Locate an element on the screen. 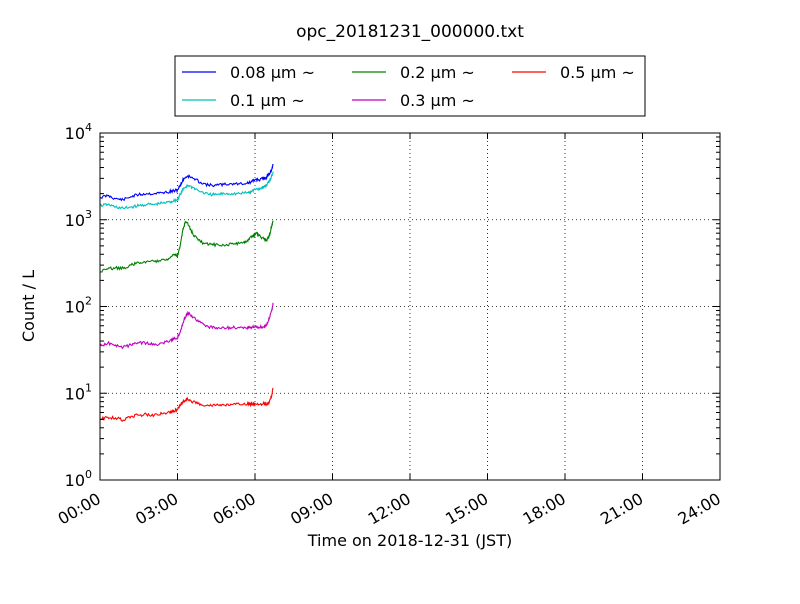 The width and height of the screenshot is (800, 604). chart-title: opc_20181231_000000.txt is located at coordinates (410, 32).